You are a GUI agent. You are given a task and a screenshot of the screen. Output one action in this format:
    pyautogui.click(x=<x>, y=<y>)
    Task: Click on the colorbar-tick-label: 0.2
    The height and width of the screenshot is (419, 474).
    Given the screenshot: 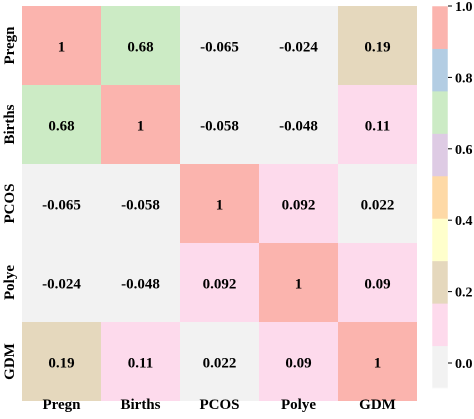 What is the action you would take?
    pyautogui.click(x=464, y=293)
    